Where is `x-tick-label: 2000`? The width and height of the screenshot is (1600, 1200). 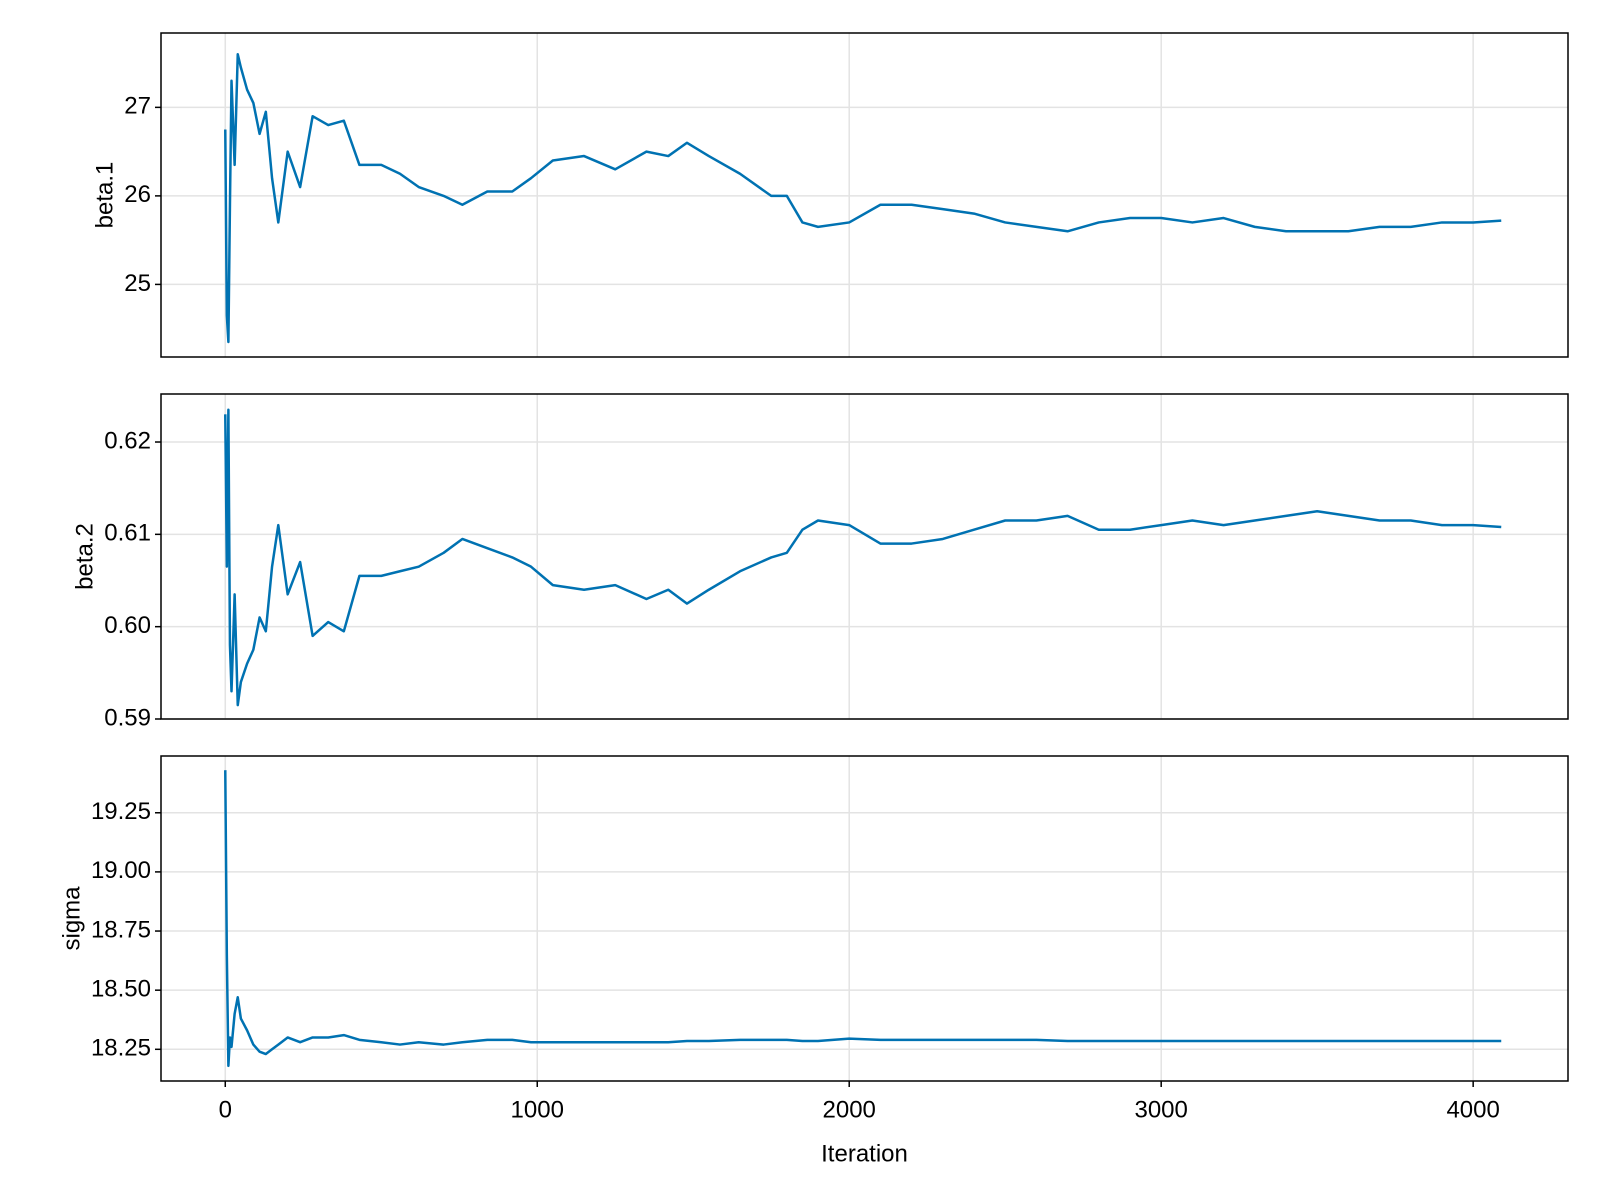 x-tick-label: 2000 is located at coordinates (849, 1109).